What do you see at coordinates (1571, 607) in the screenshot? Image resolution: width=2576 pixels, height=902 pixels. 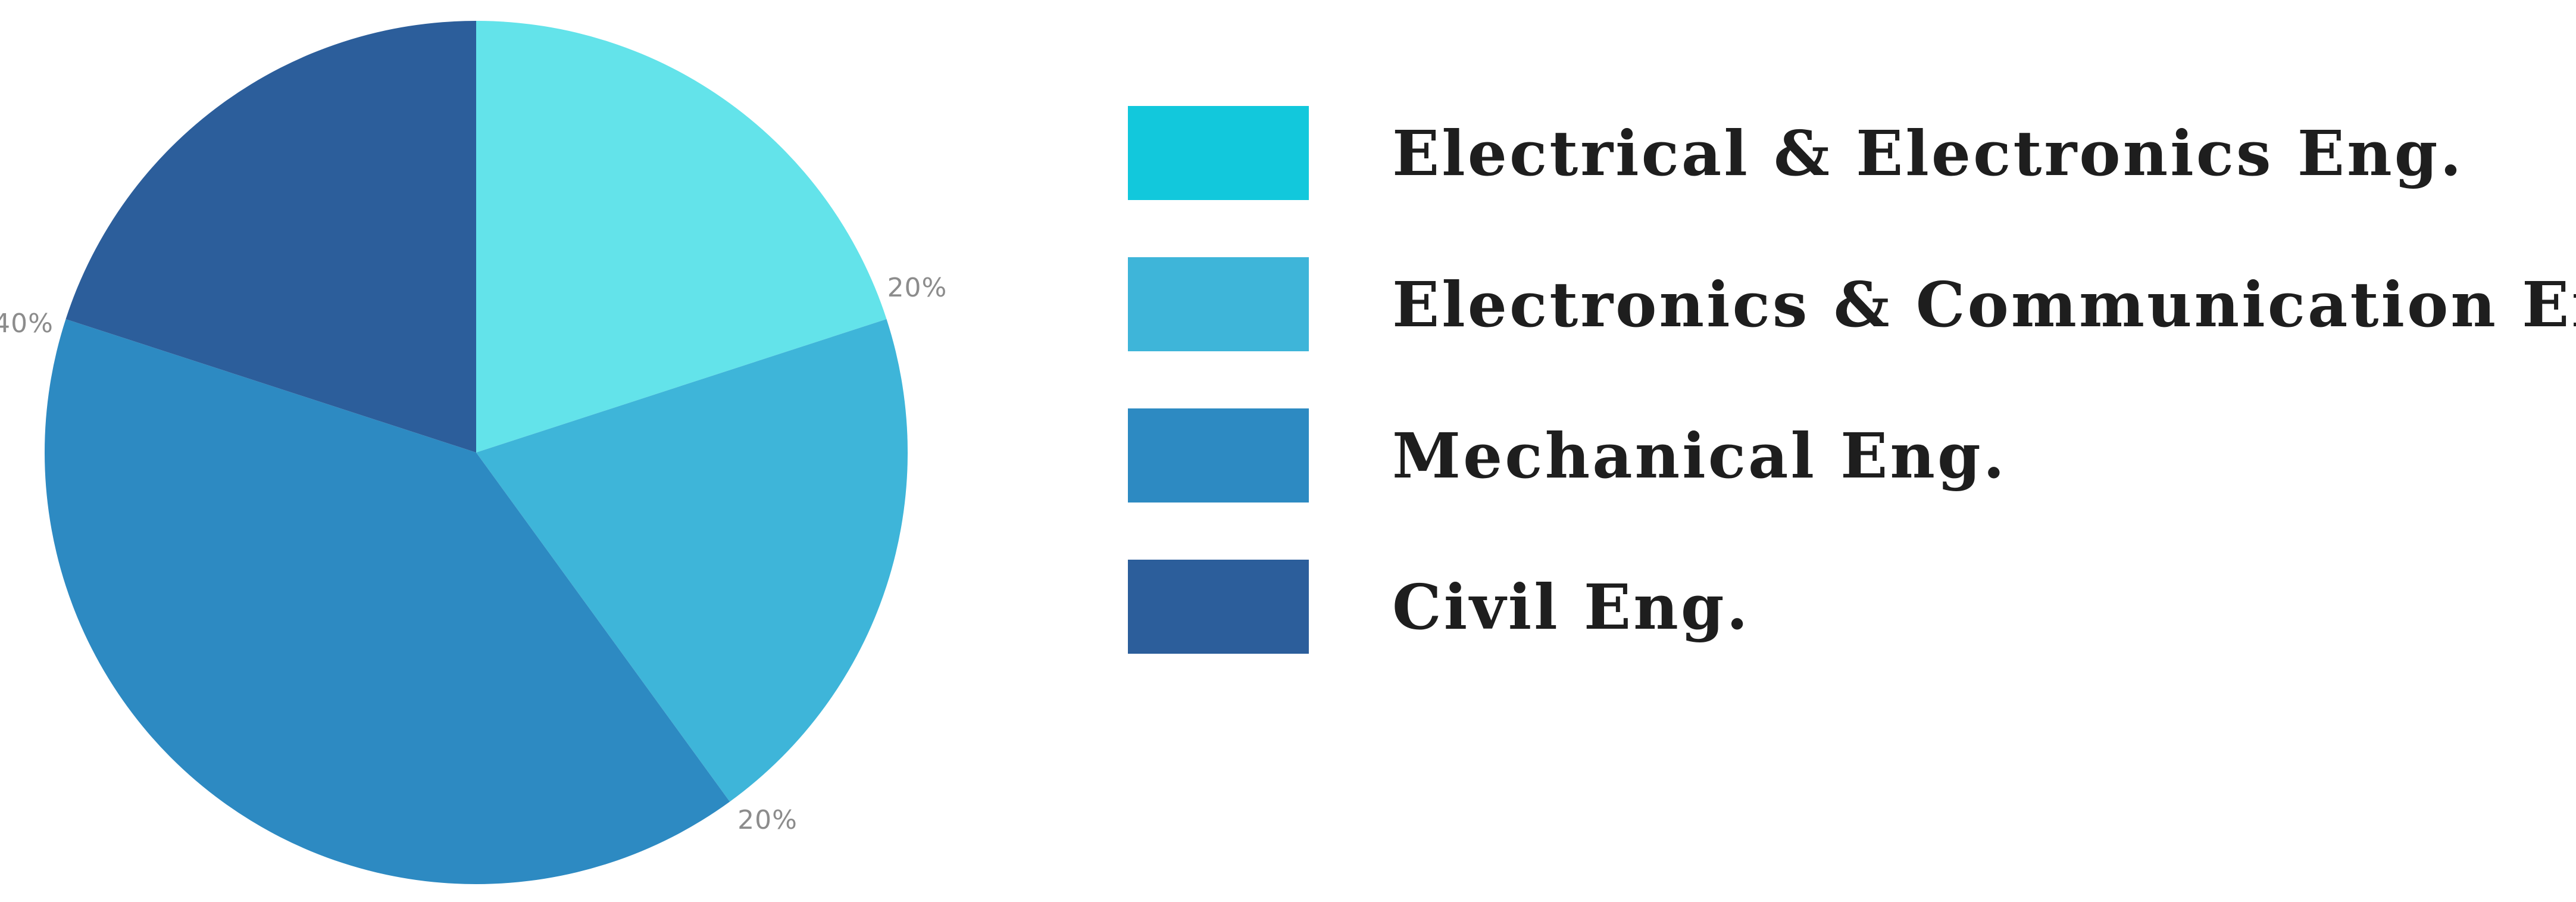 I see `legend-label: Civil Eng.` at bounding box center [1571, 607].